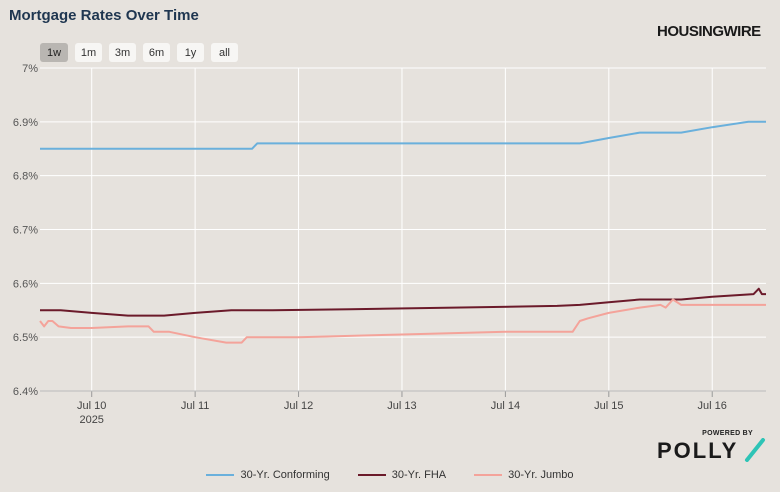  Describe the element at coordinates (402, 321) in the screenshot. I see `series-line-jumbo` at that location.